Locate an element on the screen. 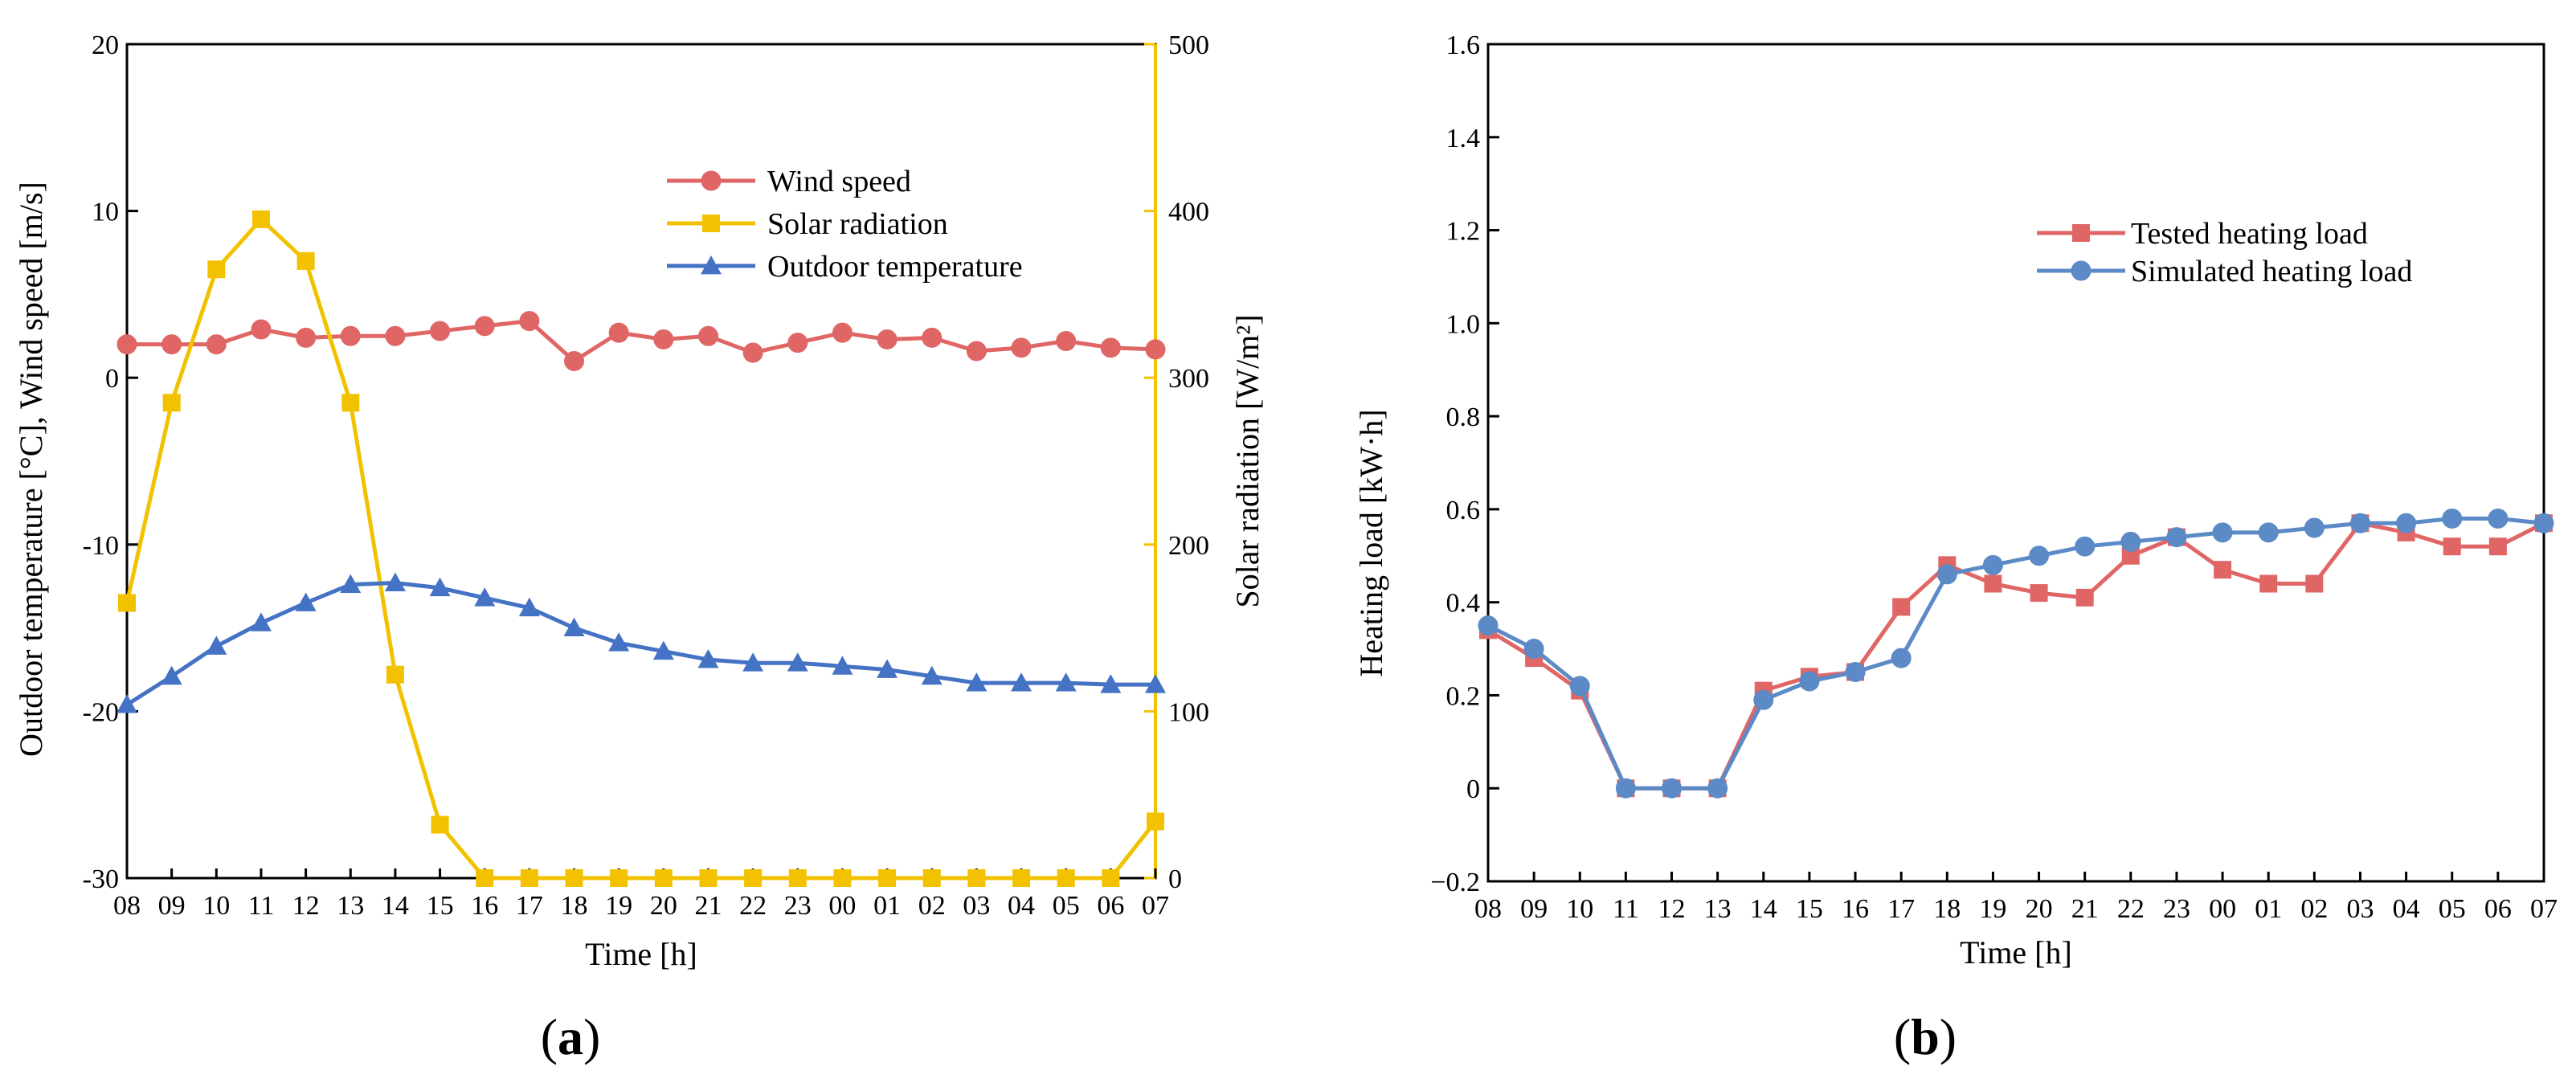 This screenshot has width=2576, height=1091. panel-b-x-tick-label: 14 is located at coordinates (1764, 909).